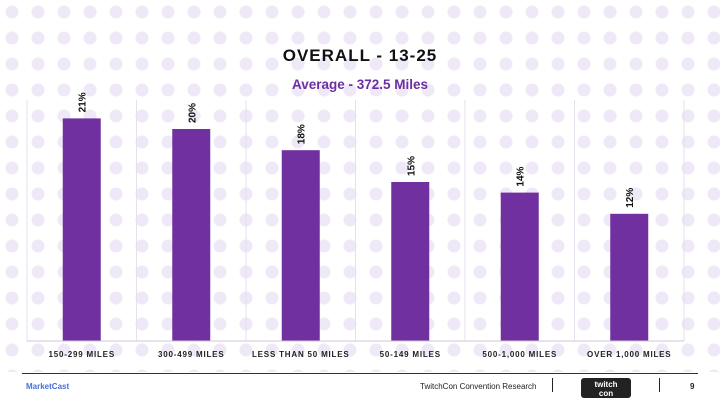  What do you see at coordinates (629, 277) in the screenshot?
I see `bar-over-1-000-miles` at bounding box center [629, 277].